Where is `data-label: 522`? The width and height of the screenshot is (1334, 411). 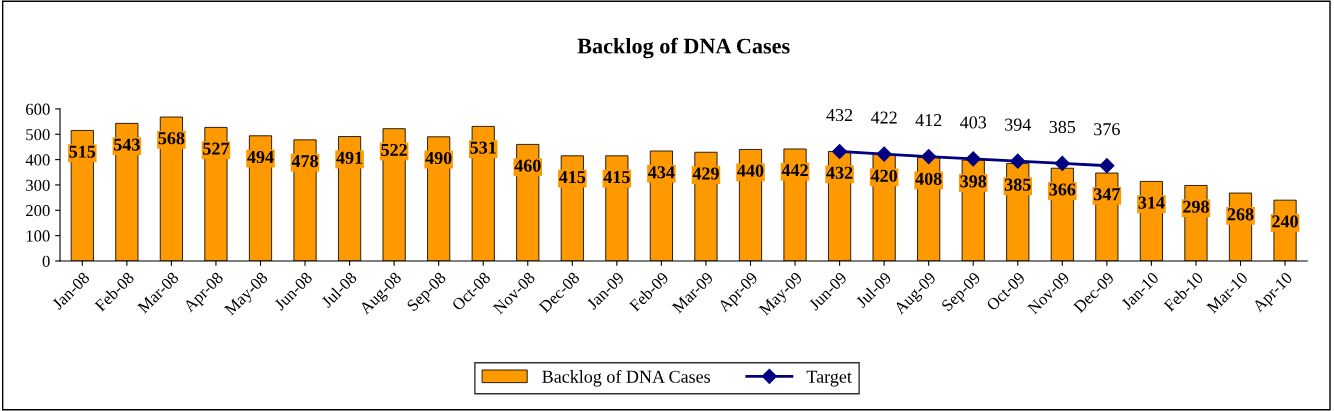 data-label: 522 is located at coordinates (394, 150).